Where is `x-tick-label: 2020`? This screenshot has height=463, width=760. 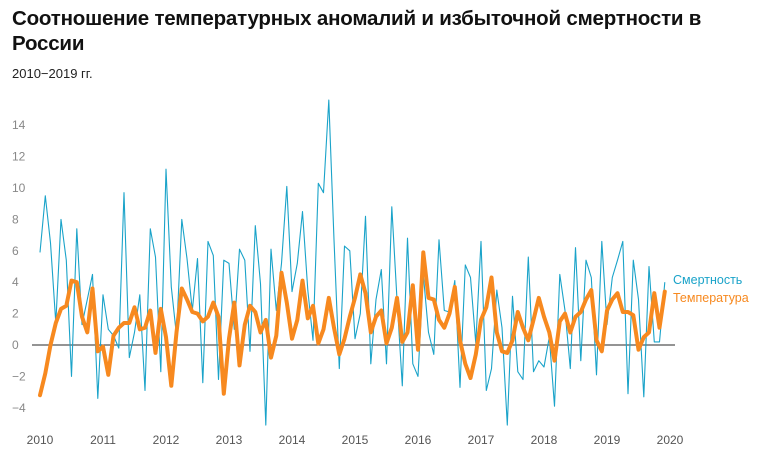 x-tick-label: 2020 is located at coordinates (670, 440).